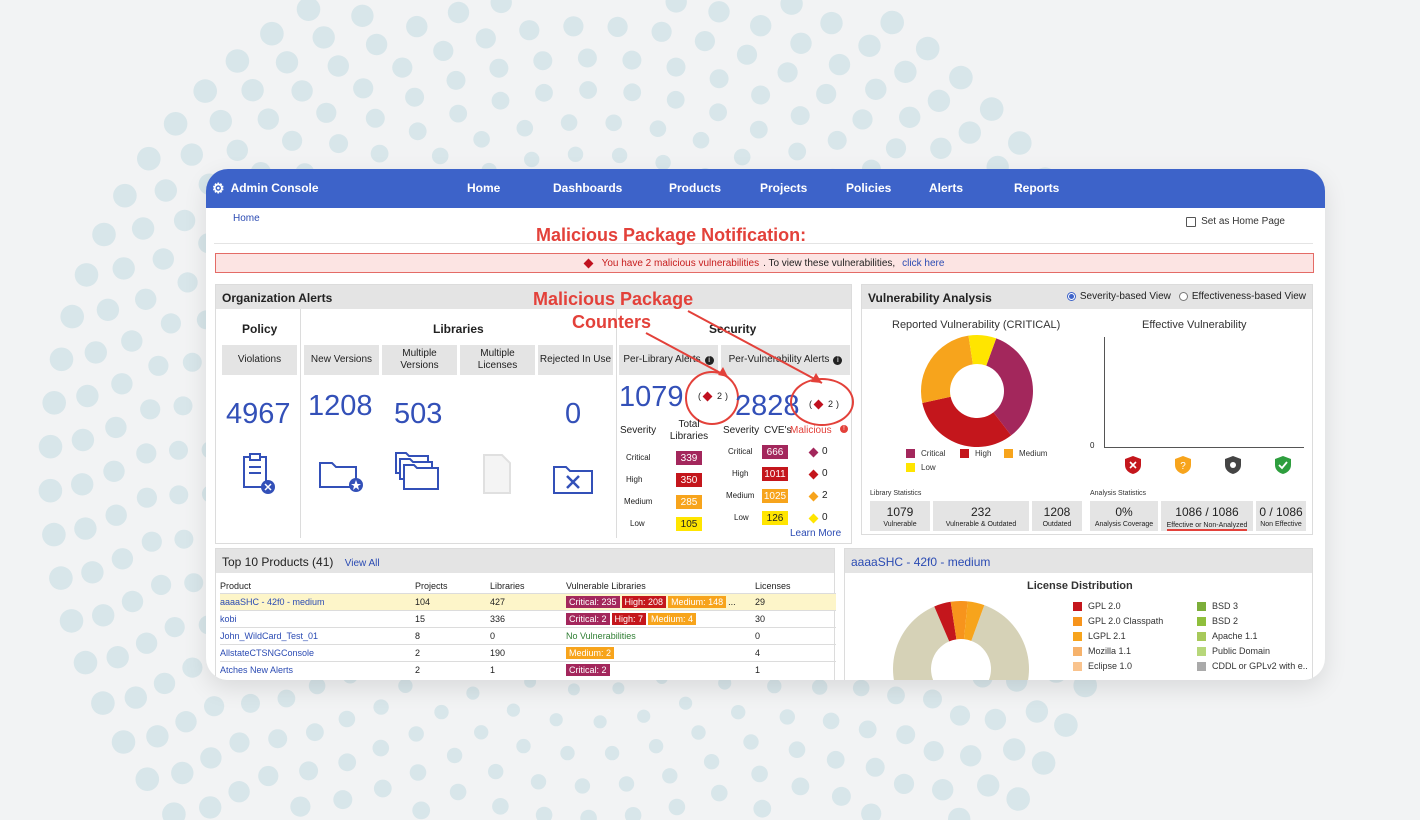  What do you see at coordinates (267, 652) in the screenshot?
I see `product-link: AllstateCTSNGConsole` at bounding box center [267, 652].